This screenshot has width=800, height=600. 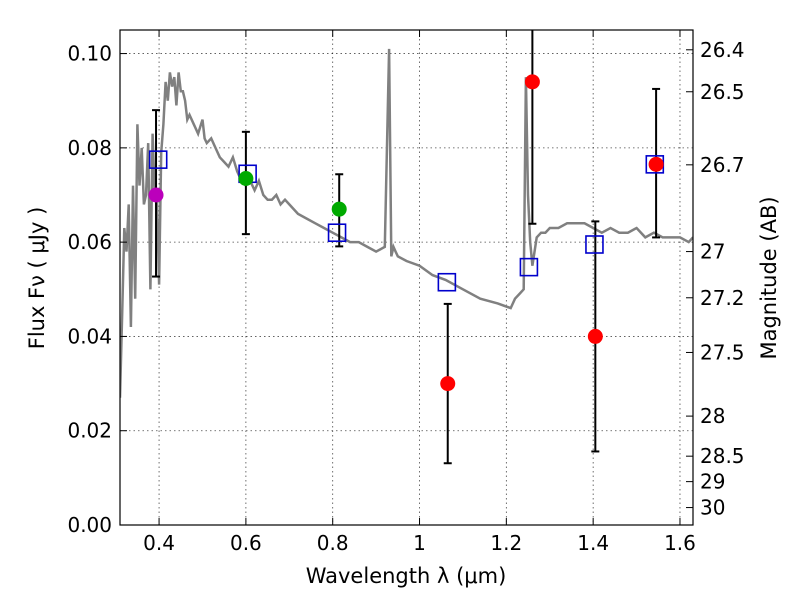 I want to click on y2-tick-label: 27, so click(x=712, y=252).